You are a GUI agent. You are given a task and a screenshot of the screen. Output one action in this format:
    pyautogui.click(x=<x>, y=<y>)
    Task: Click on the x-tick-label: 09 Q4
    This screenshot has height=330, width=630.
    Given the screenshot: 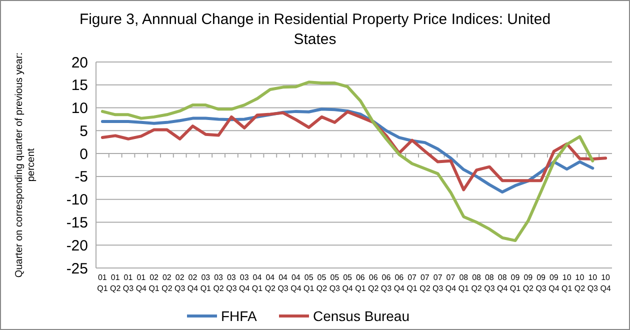 What is the action you would take?
    pyautogui.click(x=554, y=283)
    